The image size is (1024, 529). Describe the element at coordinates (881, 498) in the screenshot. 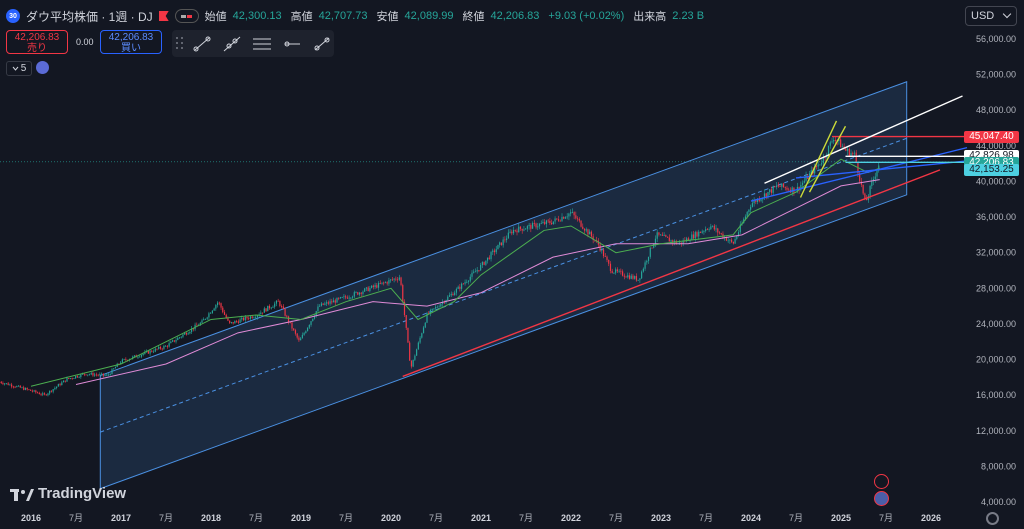

I see `us-flag-icon` at that location.